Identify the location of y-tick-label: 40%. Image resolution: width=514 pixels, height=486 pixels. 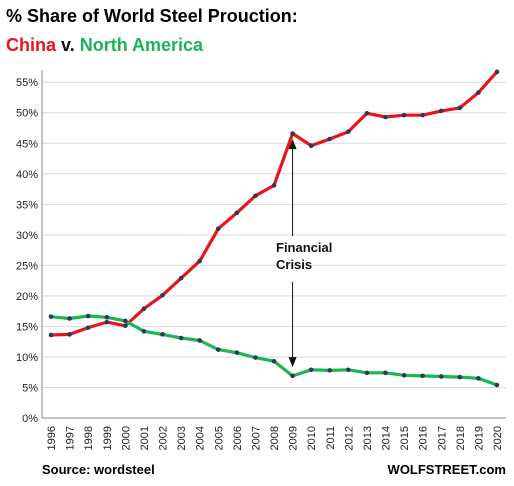
(27, 175).